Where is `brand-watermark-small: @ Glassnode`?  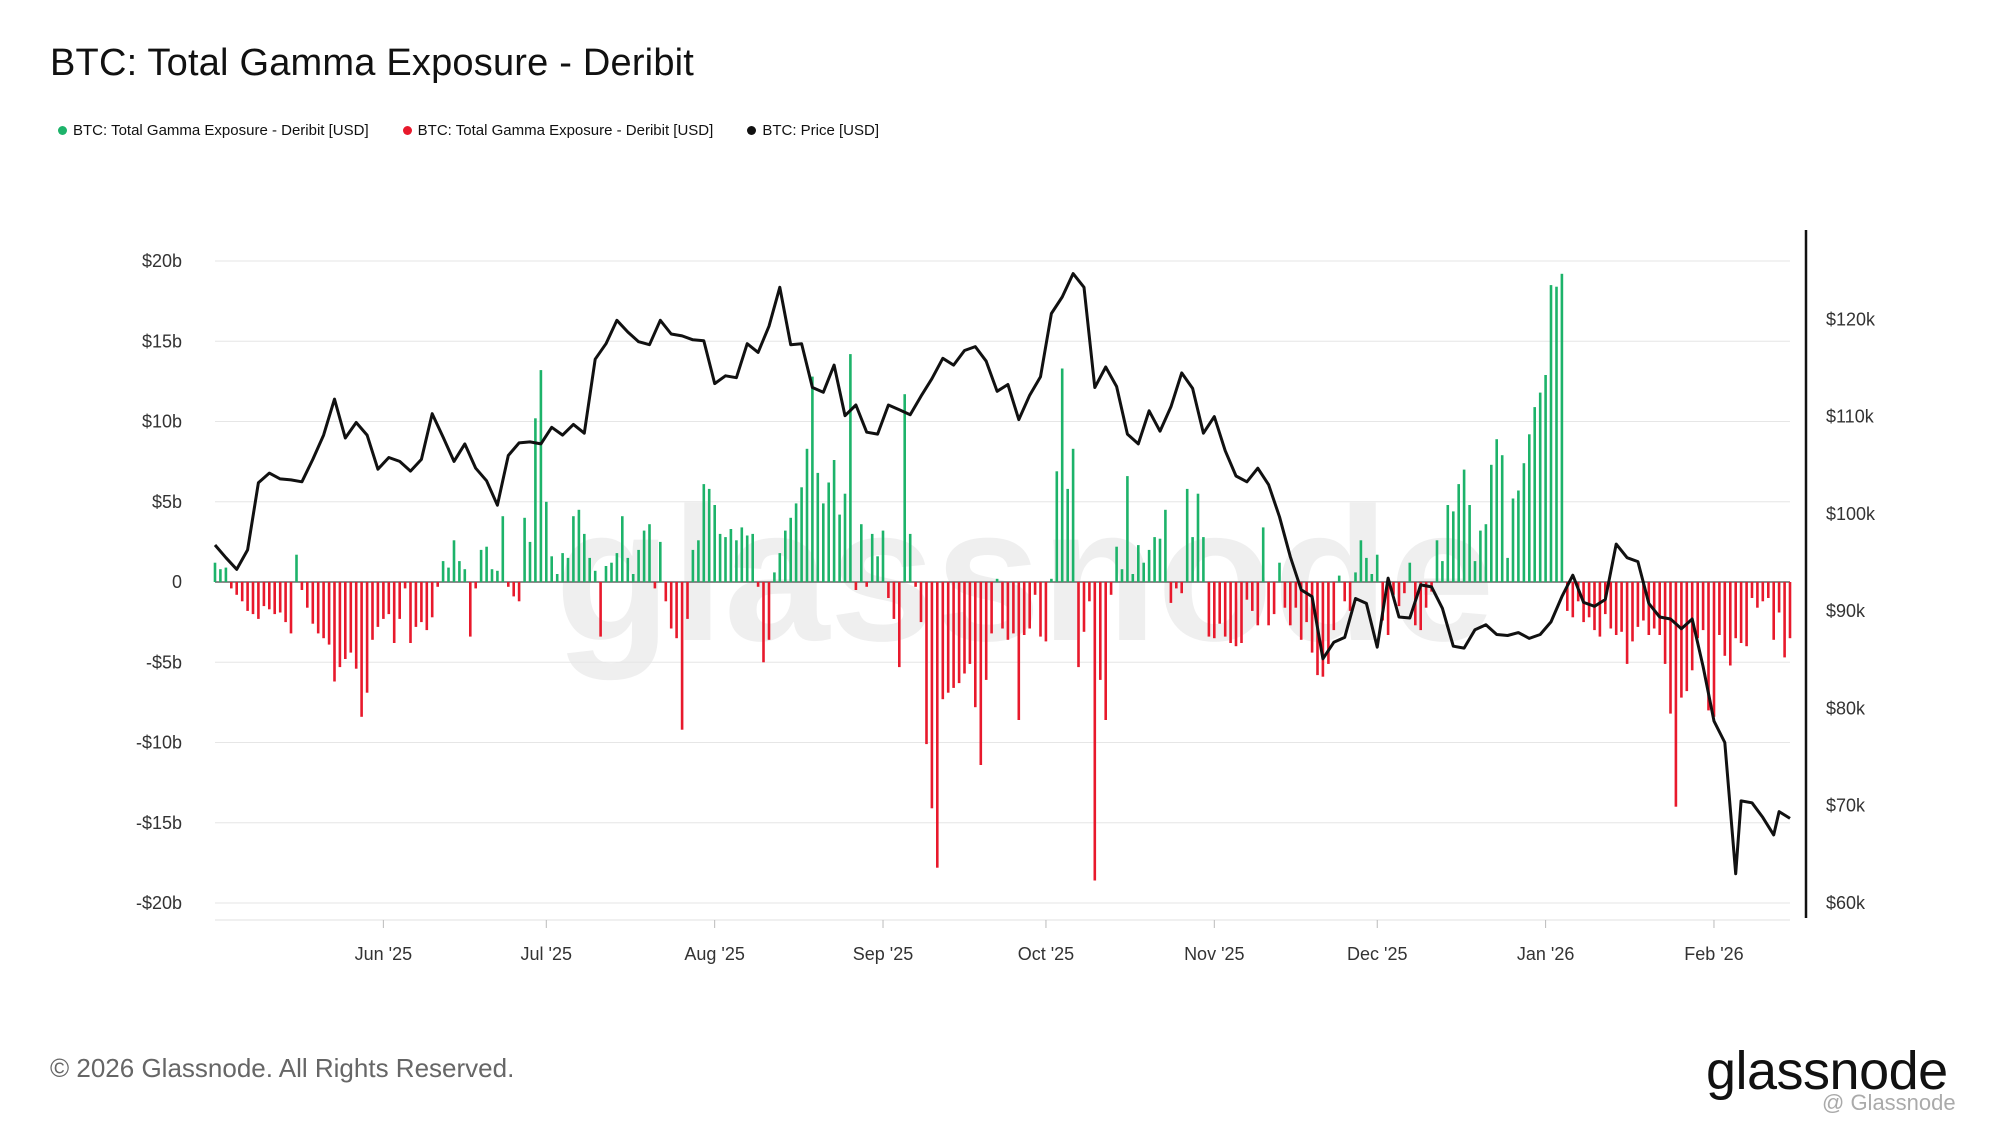 brand-watermark-small: @ Glassnode is located at coordinates (1889, 1102).